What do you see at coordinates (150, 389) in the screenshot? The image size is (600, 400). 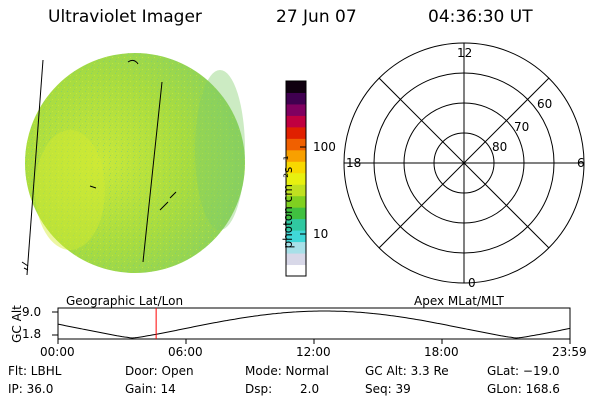 I see `gain-status: Gain: 14` at bounding box center [150, 389].